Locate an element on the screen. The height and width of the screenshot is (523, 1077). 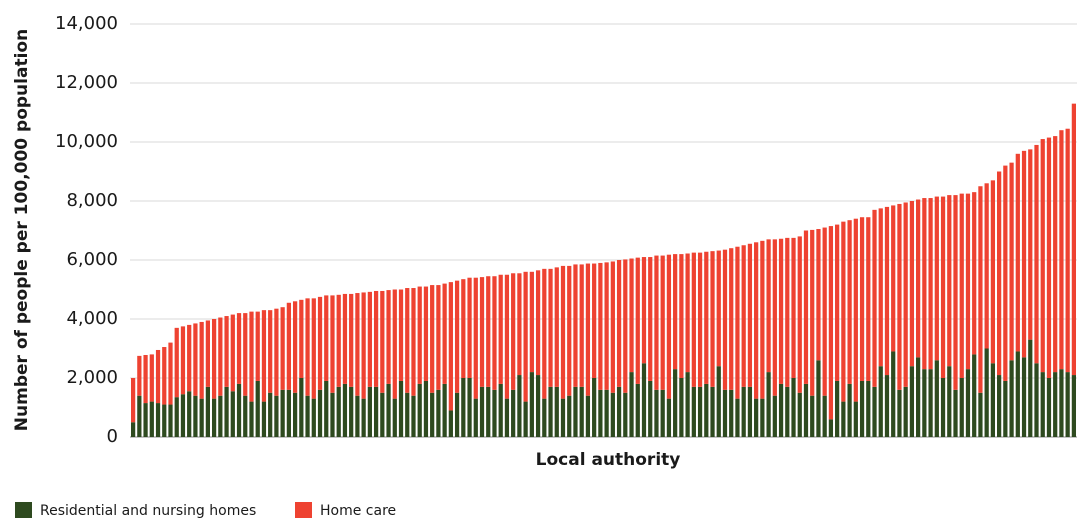
x-axis-title: Local authority is located at coordinates (608, 460).